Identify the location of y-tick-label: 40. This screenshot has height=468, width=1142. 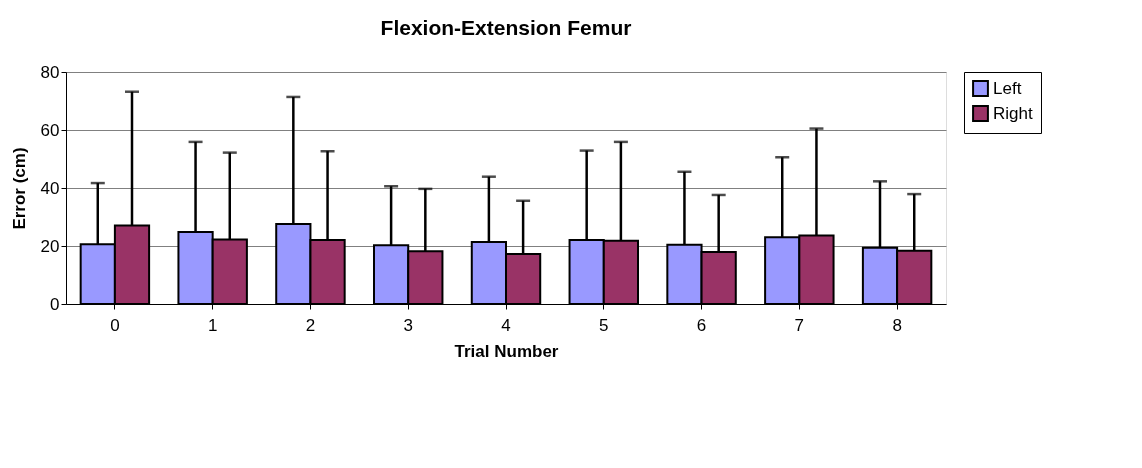
(50, 188).